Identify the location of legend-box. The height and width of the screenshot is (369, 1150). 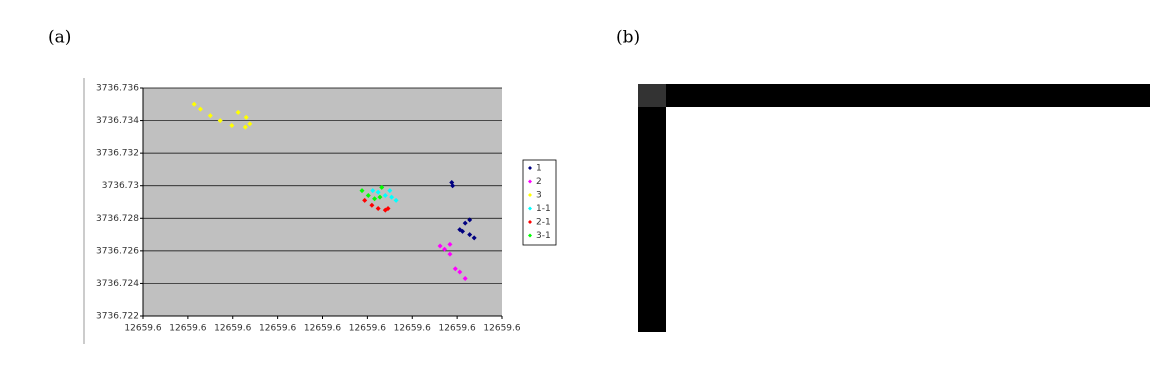
(539, 202).